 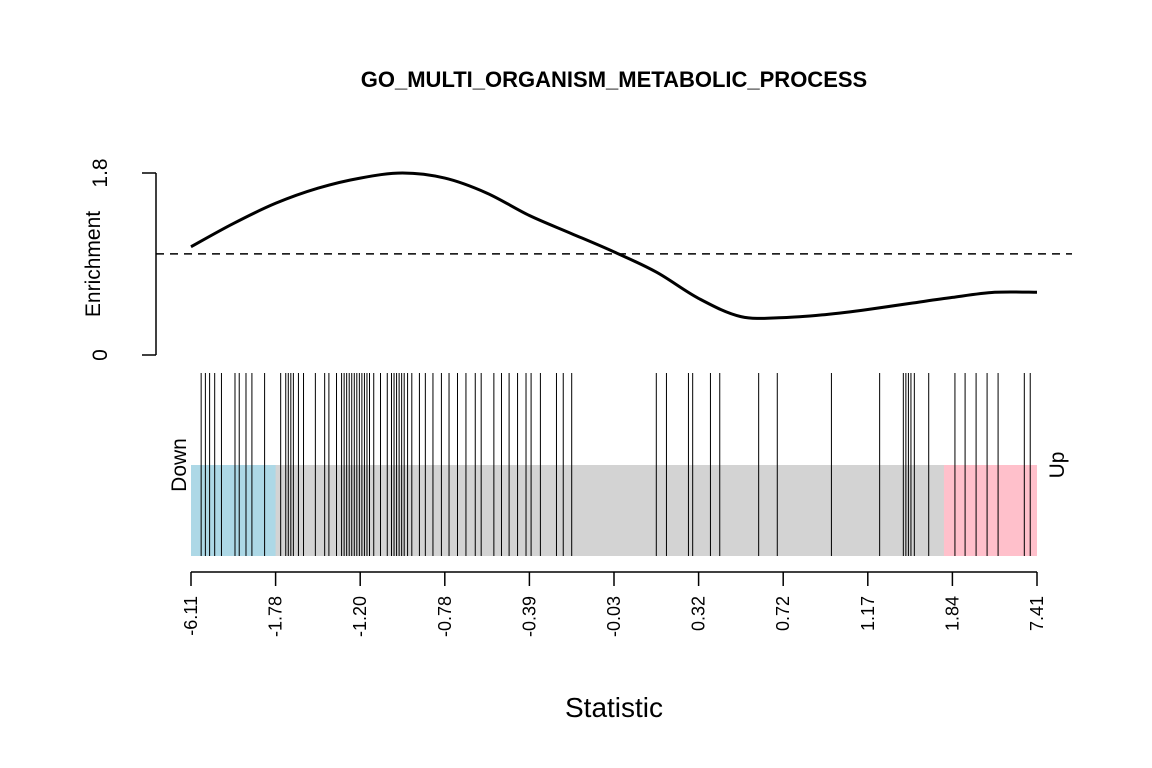 What do you see at coordinates (360, 616) in the screenshot?
I see `x-tick-label: -1.20` at bounding box center [360, 616].